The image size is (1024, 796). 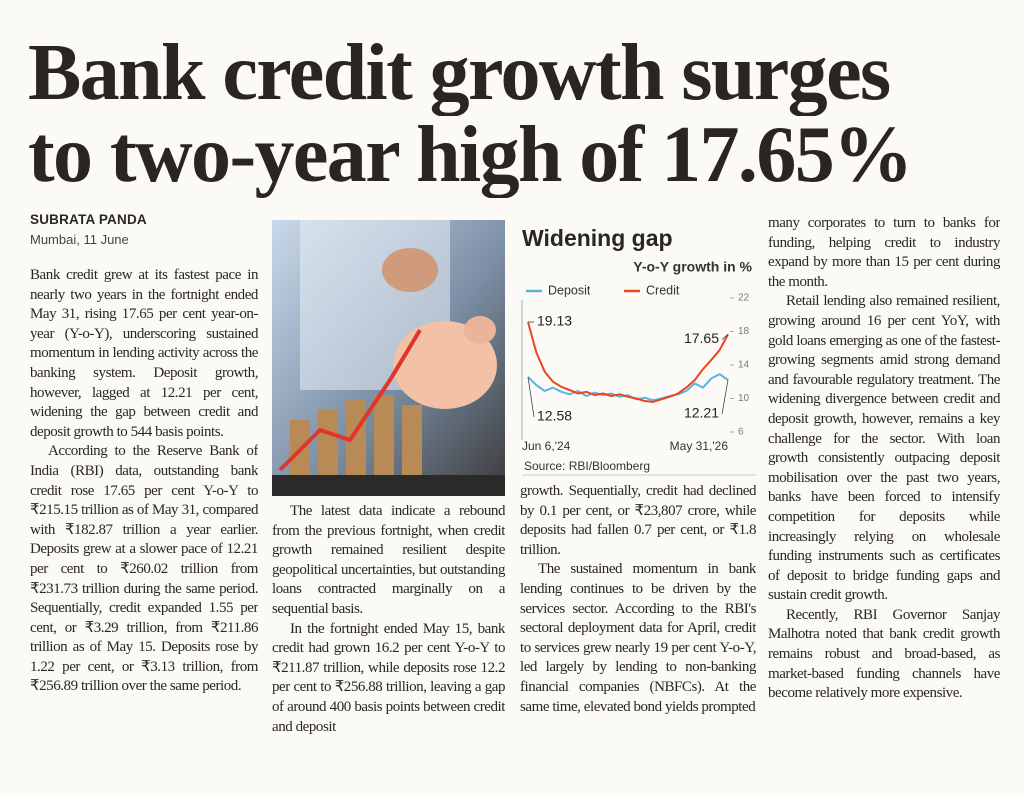 What do you see at coordinates (741, 432) in the screenshot?
I see `y-tick-label: 6` at bounding box center [741, 432].